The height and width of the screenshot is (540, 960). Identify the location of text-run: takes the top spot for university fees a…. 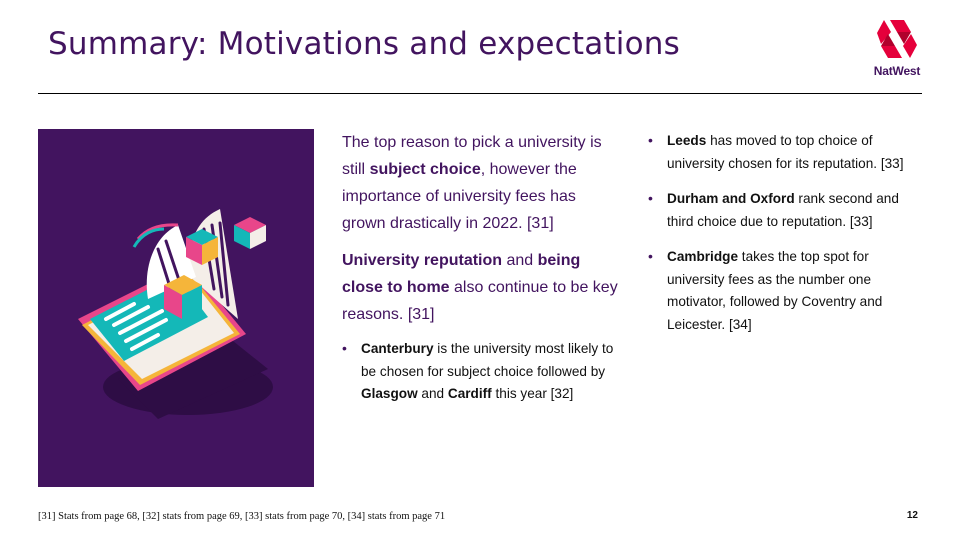
(775, 290).